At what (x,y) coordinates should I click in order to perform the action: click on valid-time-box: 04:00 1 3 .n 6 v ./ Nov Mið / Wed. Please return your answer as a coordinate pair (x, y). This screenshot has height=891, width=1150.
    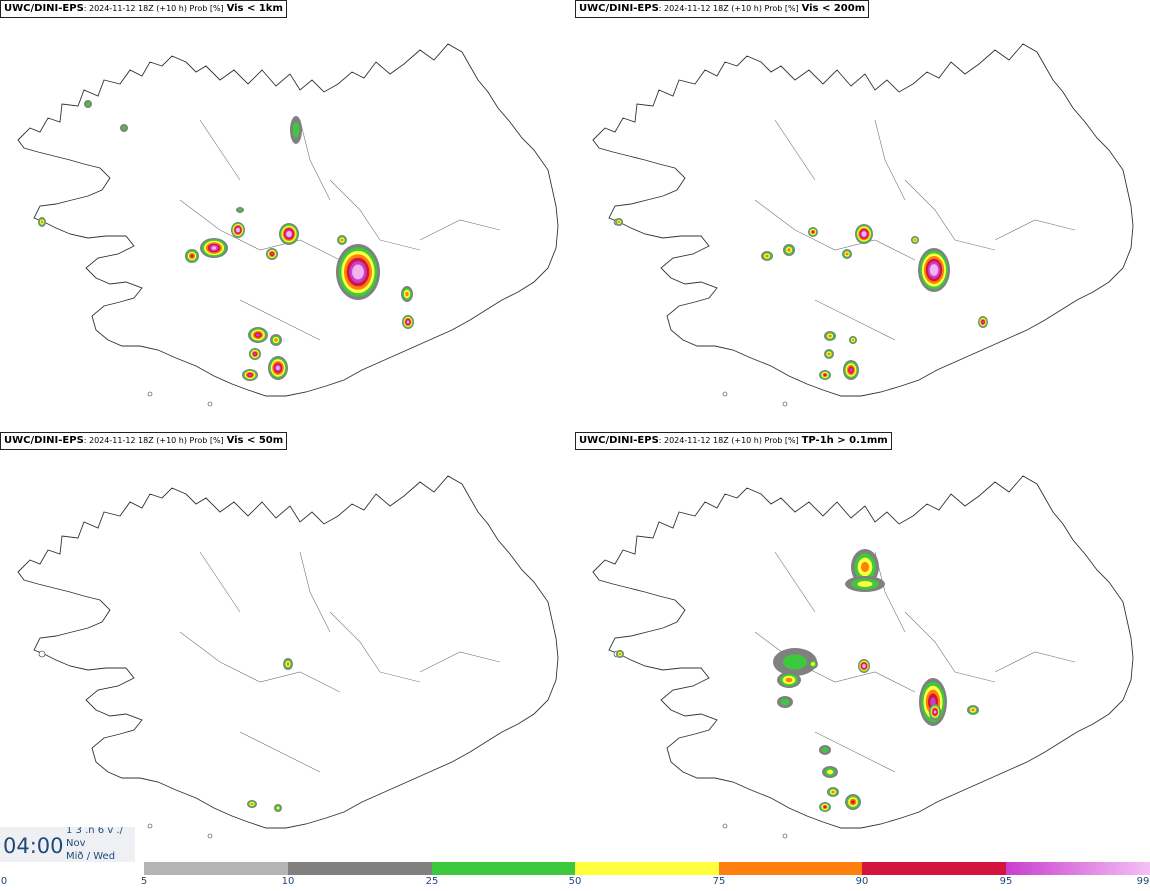
    Looking at the image, I should click on (67, 845).